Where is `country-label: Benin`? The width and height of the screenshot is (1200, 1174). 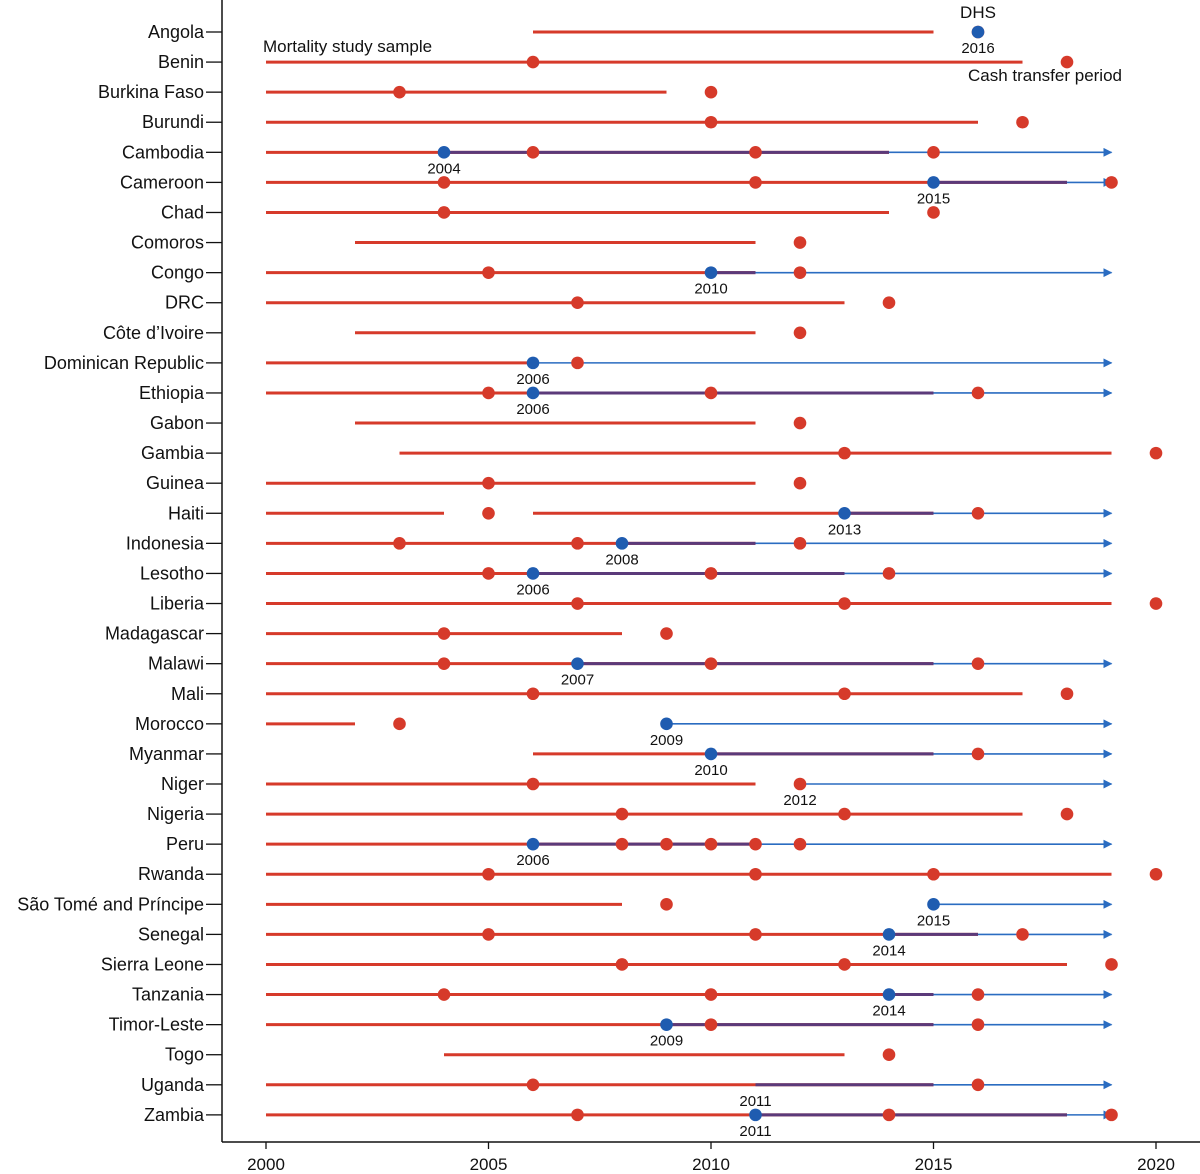
country-label: Benin is located at coordinates (181, 62).